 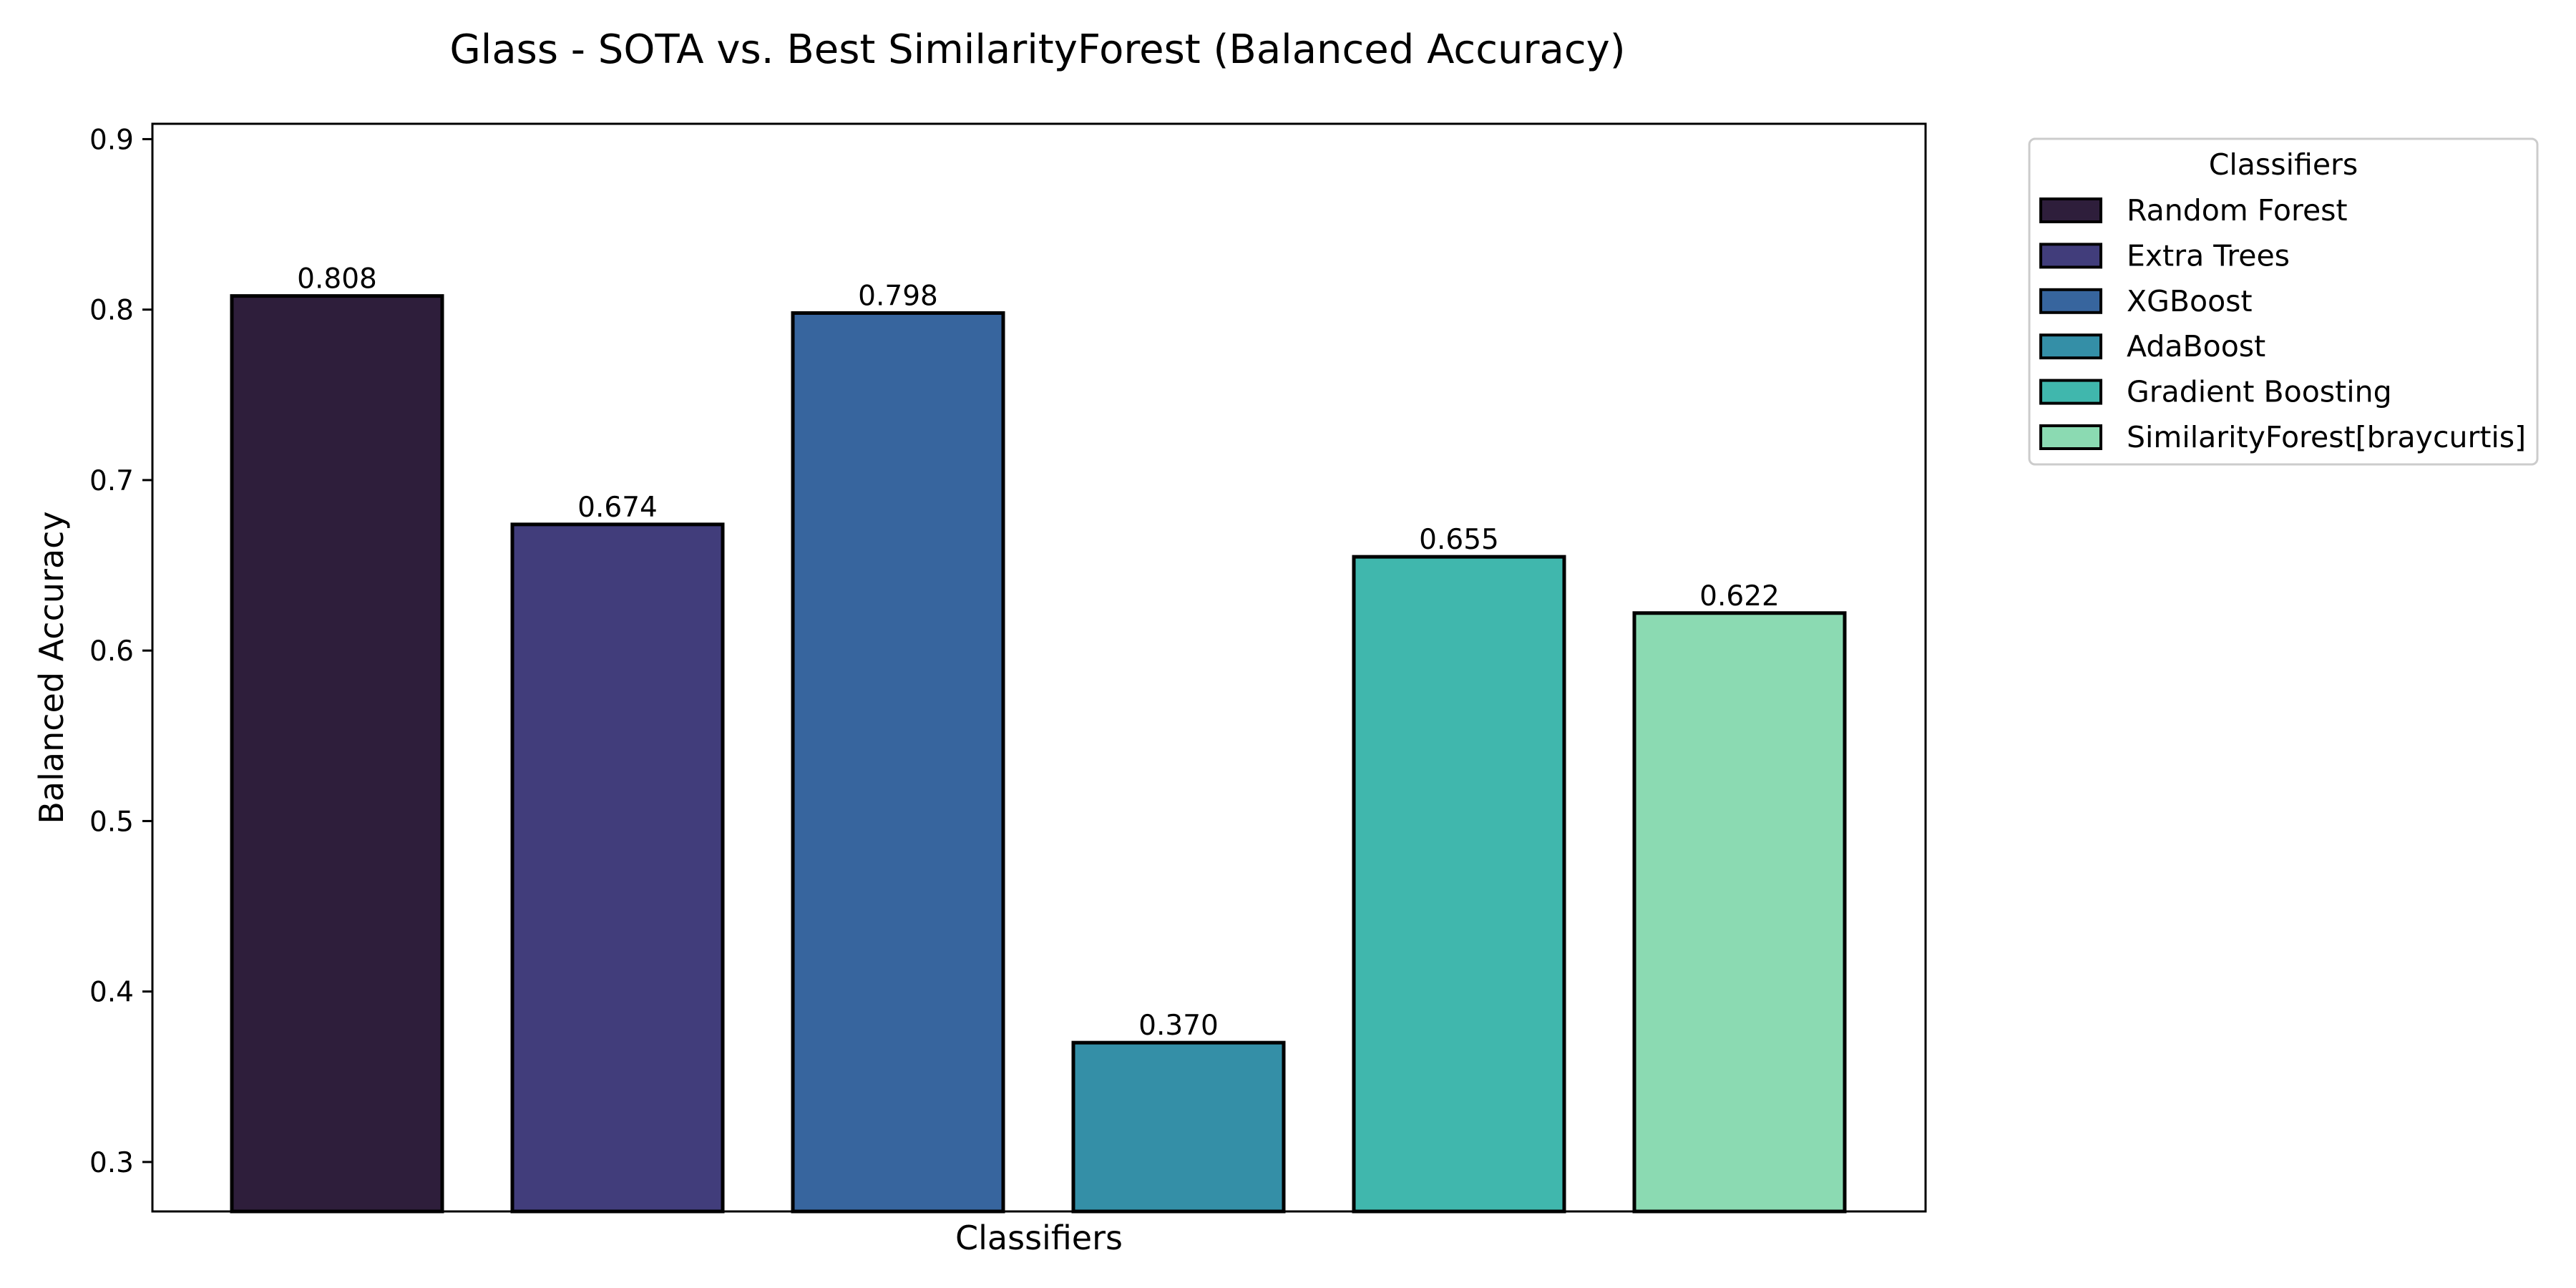 What do you see at coordinates (898, 296) in the screenshot?
I see `bar-value-label: 0.798` at bounding box center [898, 296].